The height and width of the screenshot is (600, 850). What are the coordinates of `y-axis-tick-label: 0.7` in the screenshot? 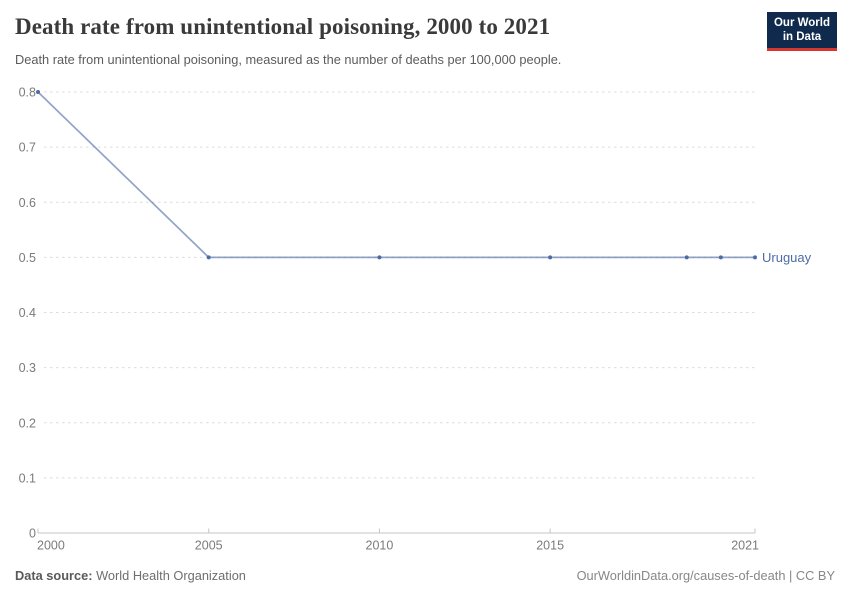 It's located at (27, 148).